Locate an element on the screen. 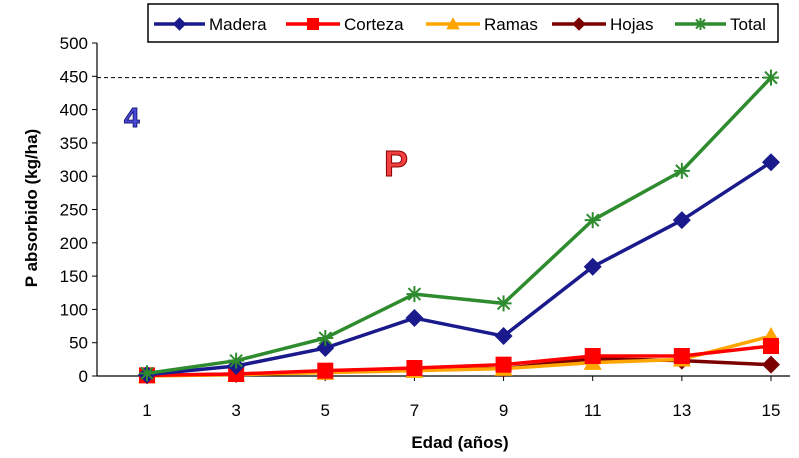  legend-label: Corteza is located at coordinates (374, 24).